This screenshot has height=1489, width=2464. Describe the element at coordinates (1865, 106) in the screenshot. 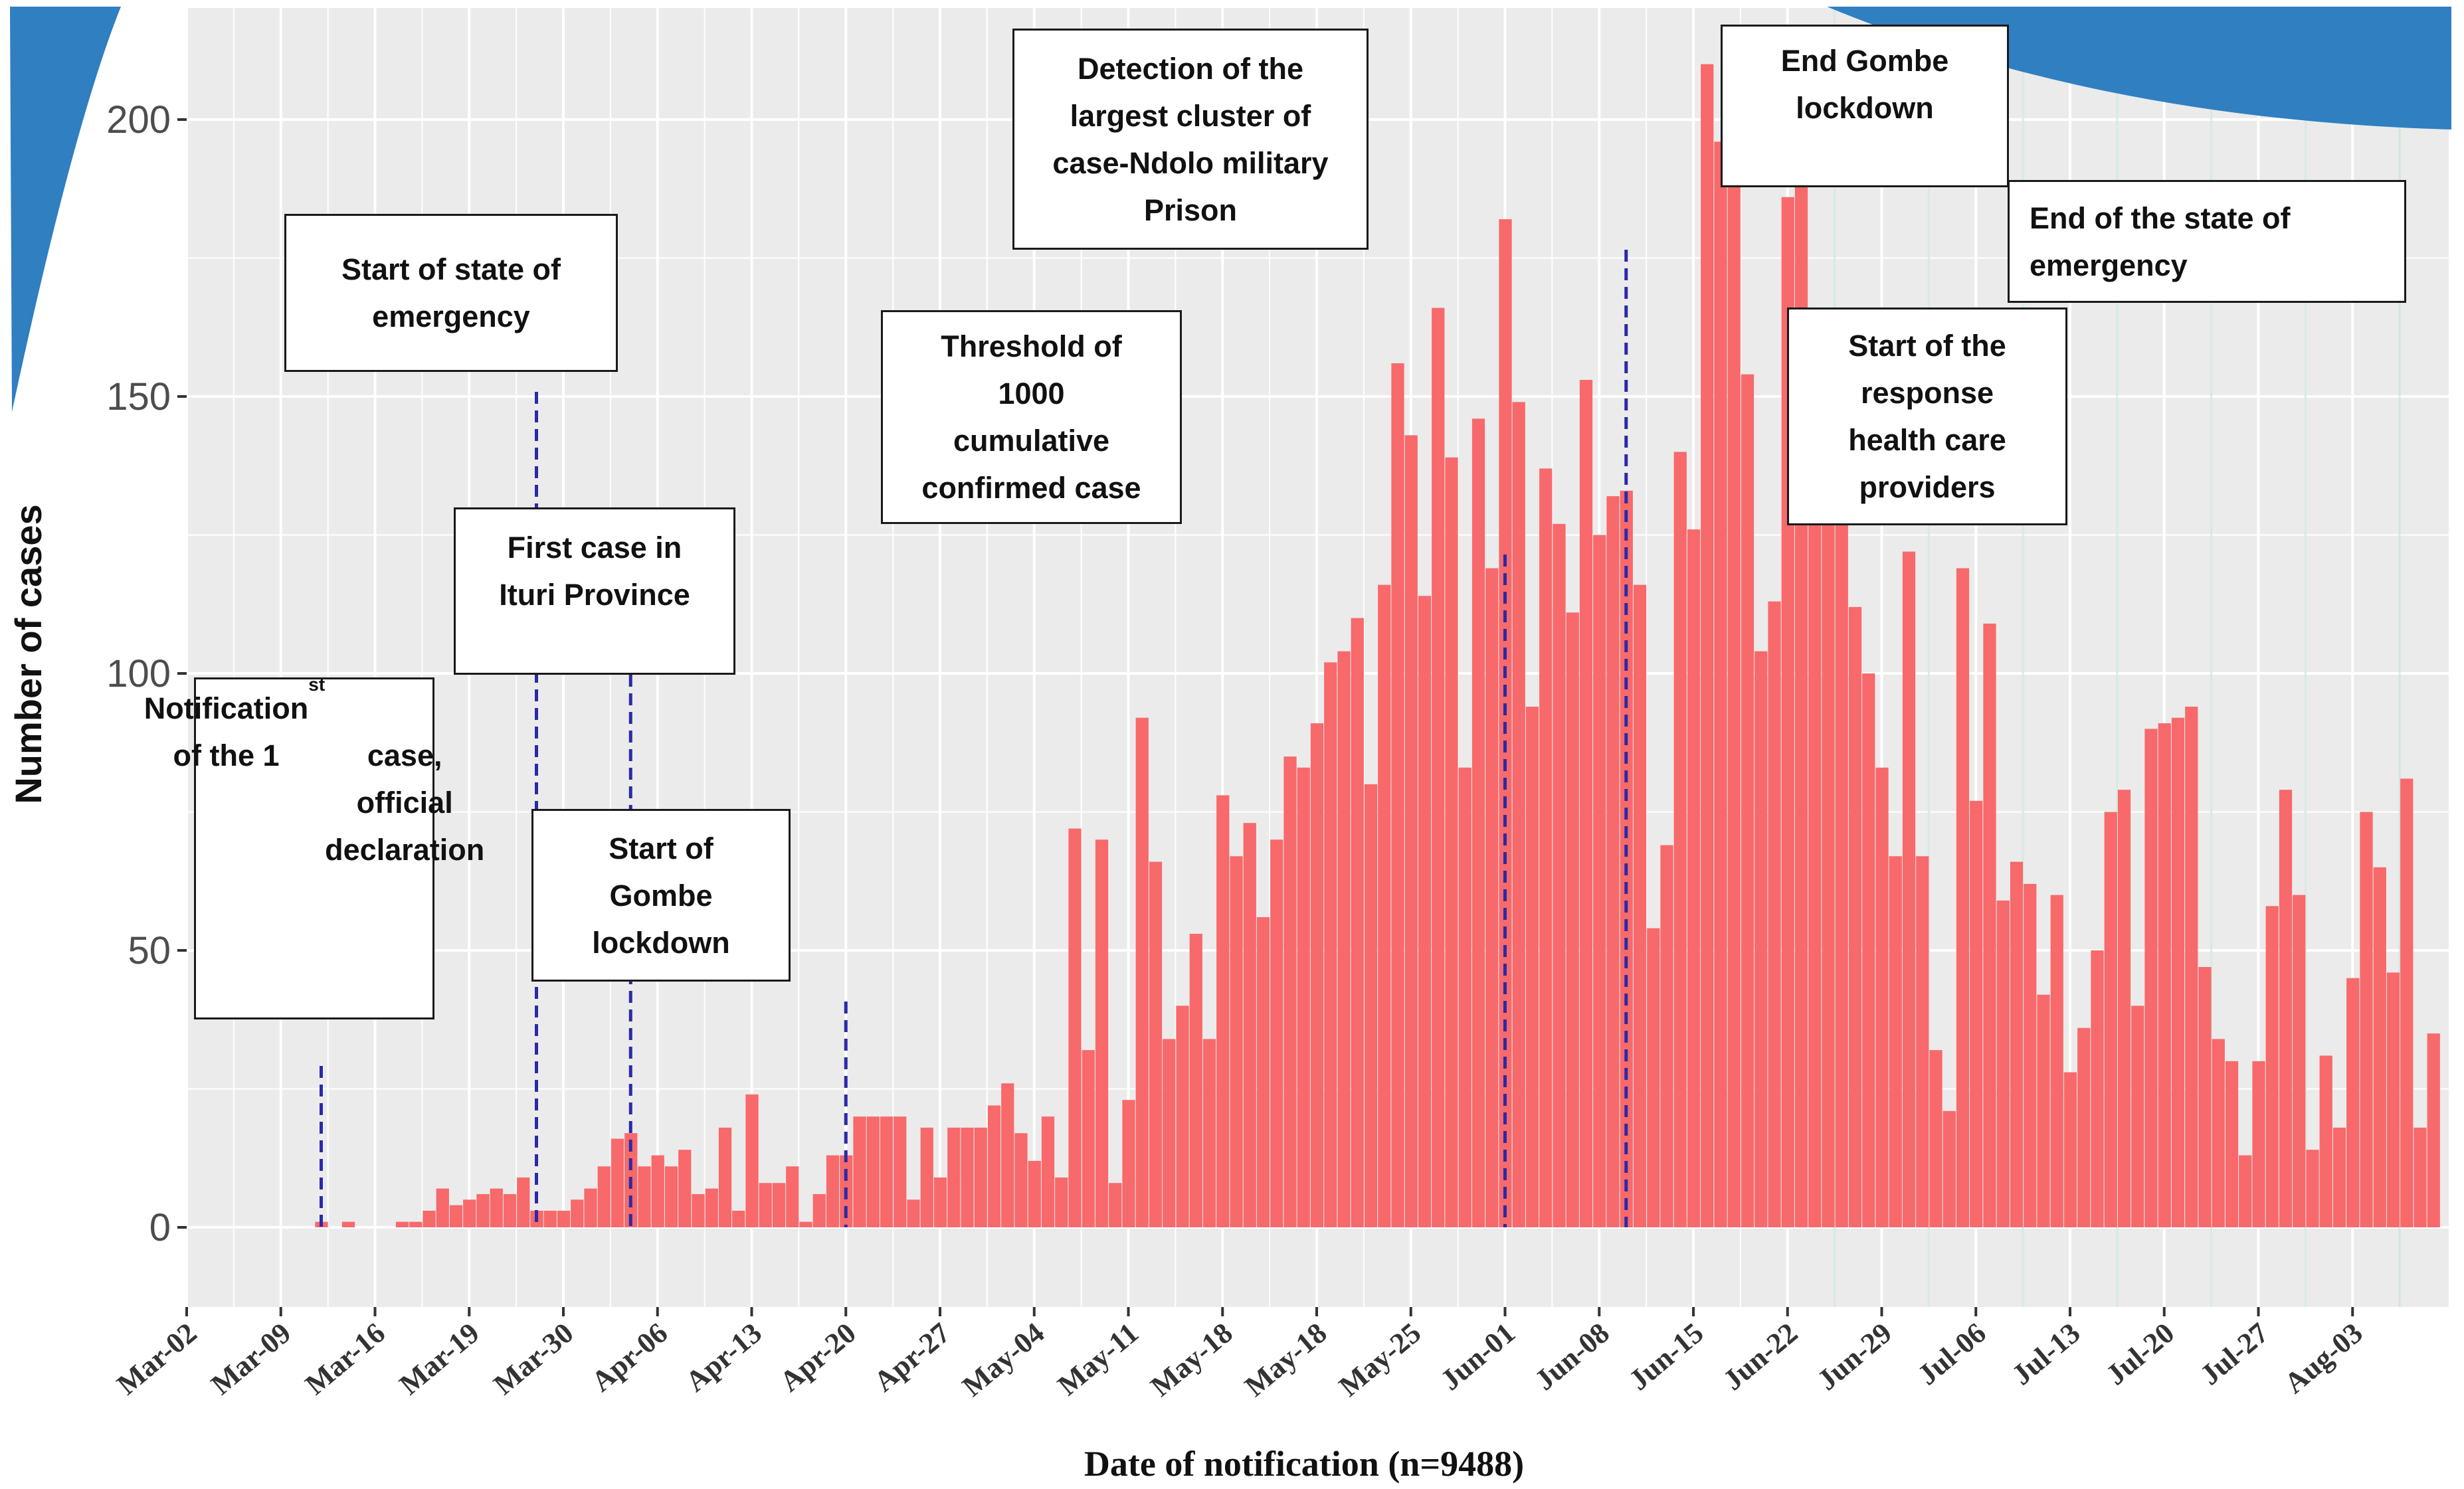

I see `annotation-gombe-lockdown-end: End Gombe lockdown` at that location.